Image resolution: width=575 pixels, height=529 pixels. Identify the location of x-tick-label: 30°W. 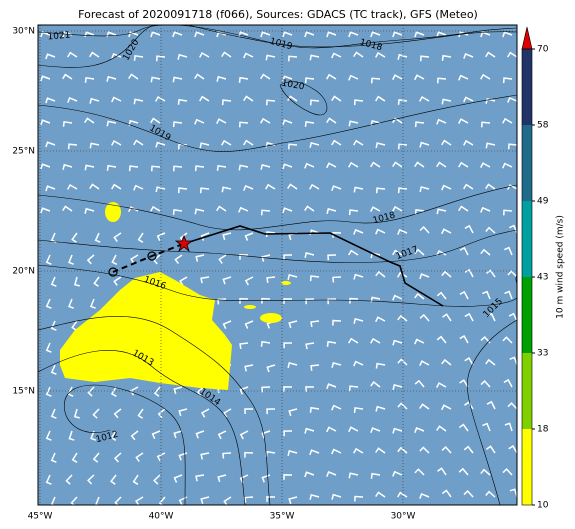
(403, 517).